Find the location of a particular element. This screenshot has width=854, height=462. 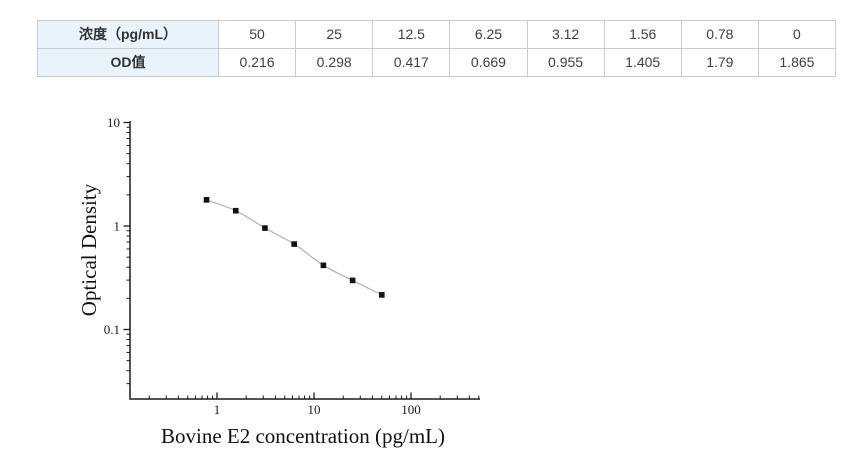

table-cell: 0.669 is located at coordinates (488, 62).